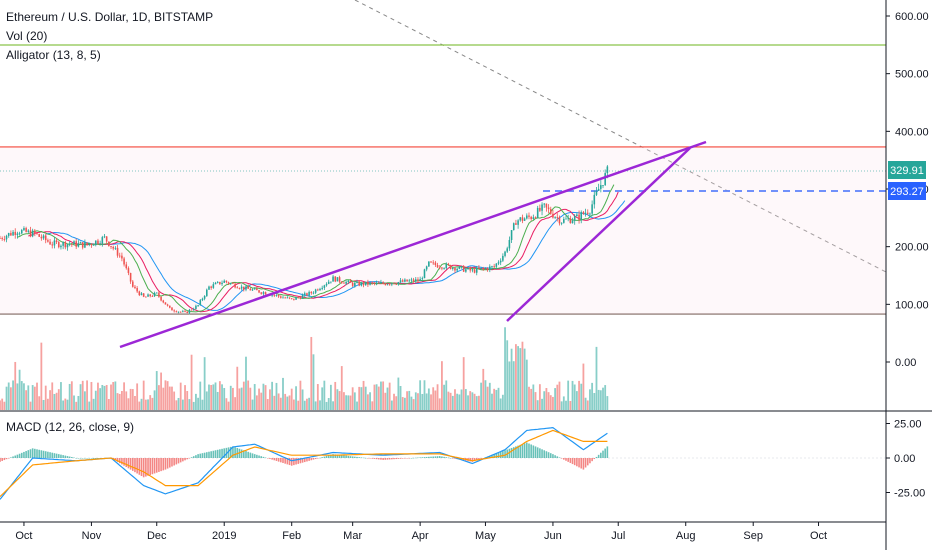  I want to click on macd-legend: MACD (12, 26, close, 9), so click(70, 427).